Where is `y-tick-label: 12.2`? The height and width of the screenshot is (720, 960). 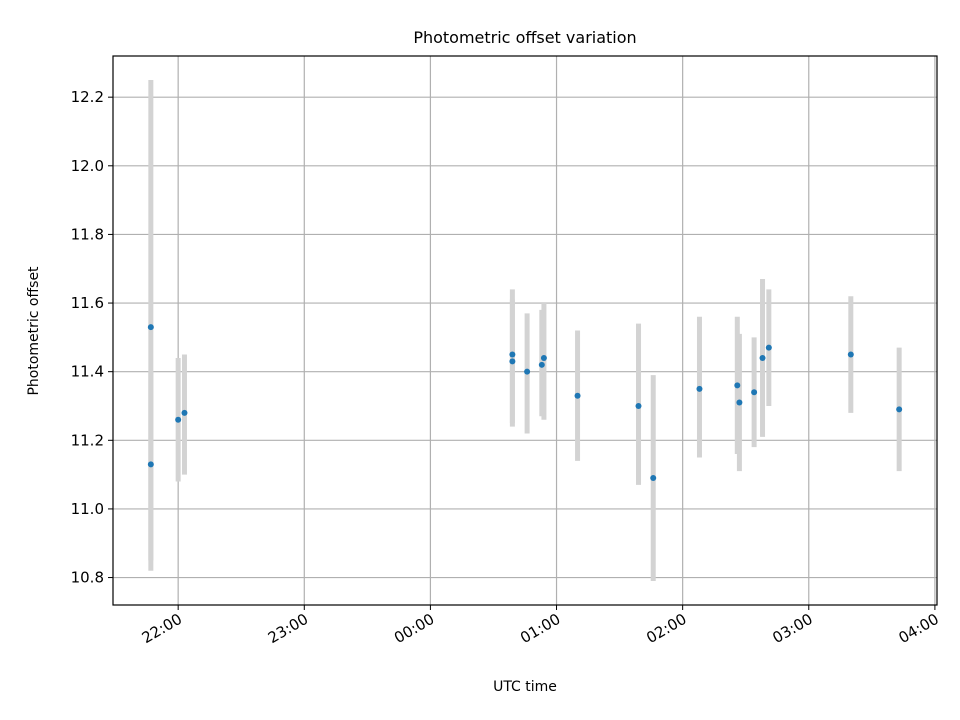 y-tick-label: 12.2 is located at coordinates (87, 97).